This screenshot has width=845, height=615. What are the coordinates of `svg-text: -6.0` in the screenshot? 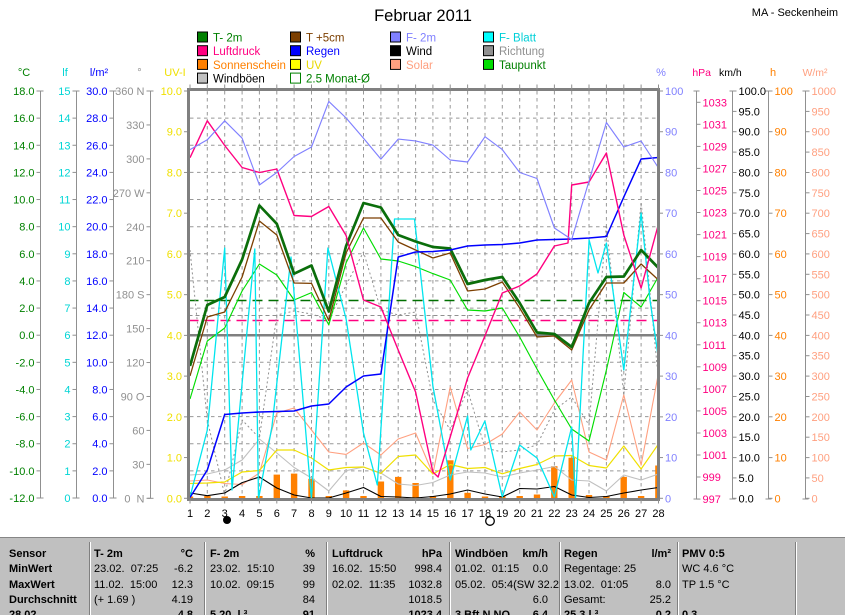 It's located at (25, 418).